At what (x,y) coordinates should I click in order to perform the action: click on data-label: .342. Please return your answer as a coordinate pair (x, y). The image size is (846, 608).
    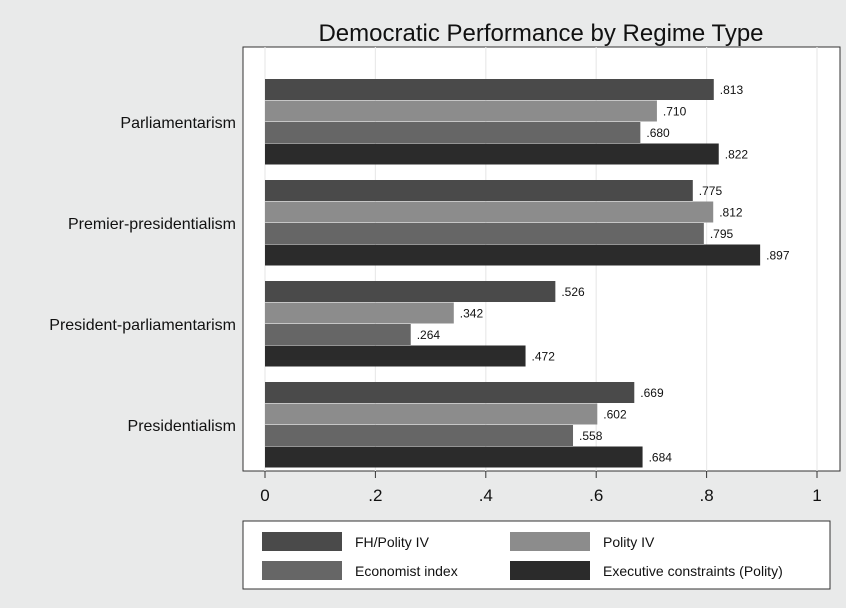
    Looking at the image, I should click on (472, 313).